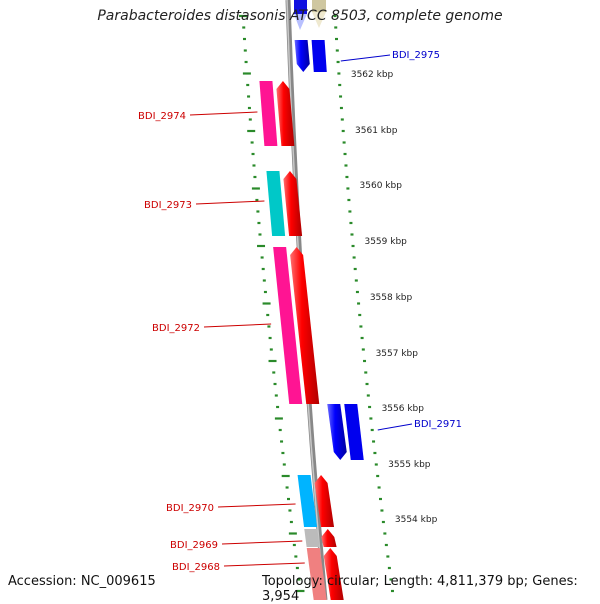 The width and height of the screenshot is (600, 604). Describe the element at coordinates (372, 75) in the screenshot. I see `scale-label: 3562 kbp` at that location.